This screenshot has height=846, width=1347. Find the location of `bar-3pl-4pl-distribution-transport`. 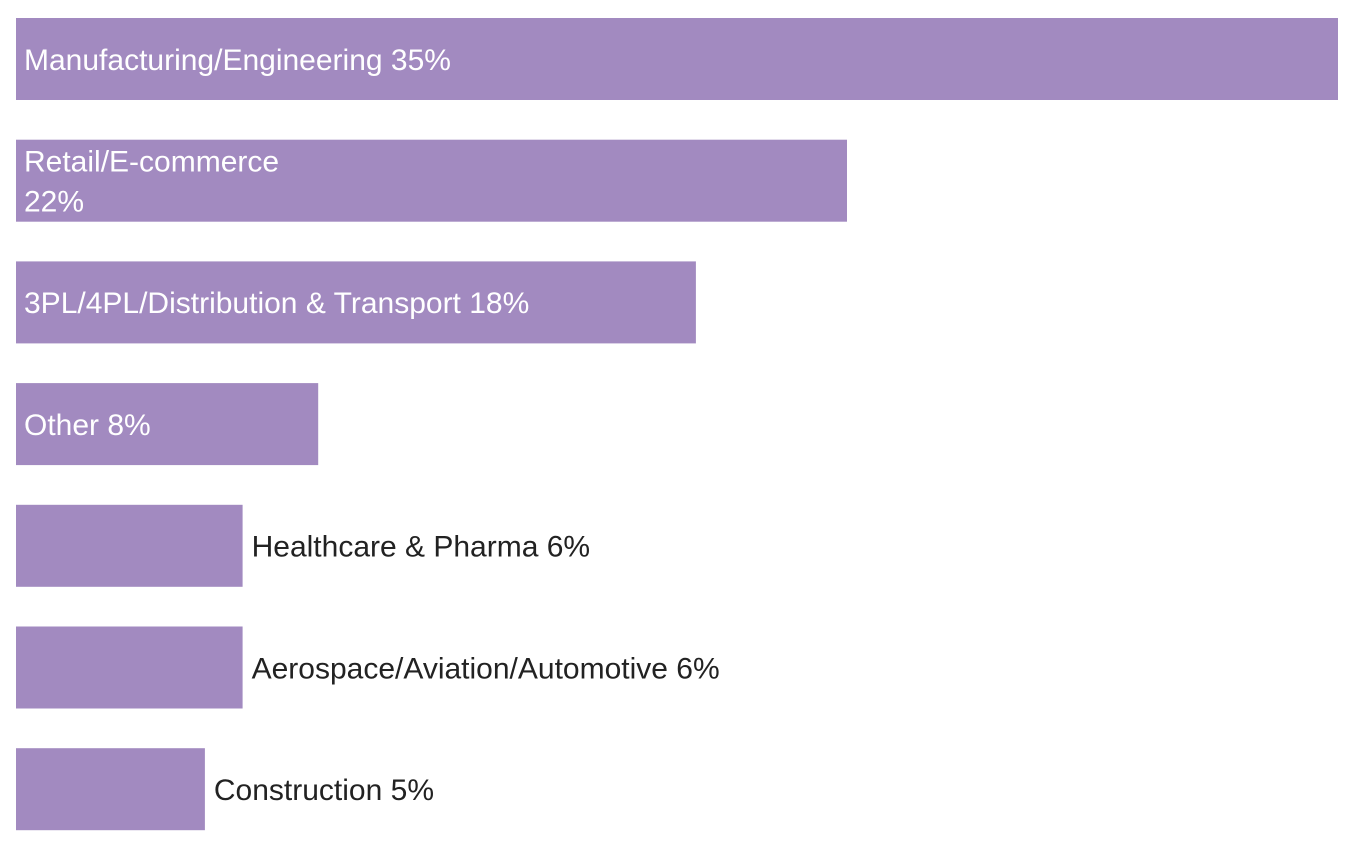

bar-3pl-4pl-distribution-transport is located at coordinates (356, 302).